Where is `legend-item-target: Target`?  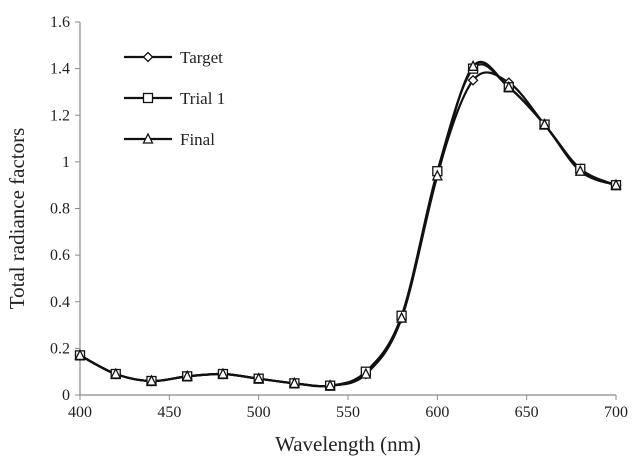 legend-item-target: Target is located at coordinates (173, 57).